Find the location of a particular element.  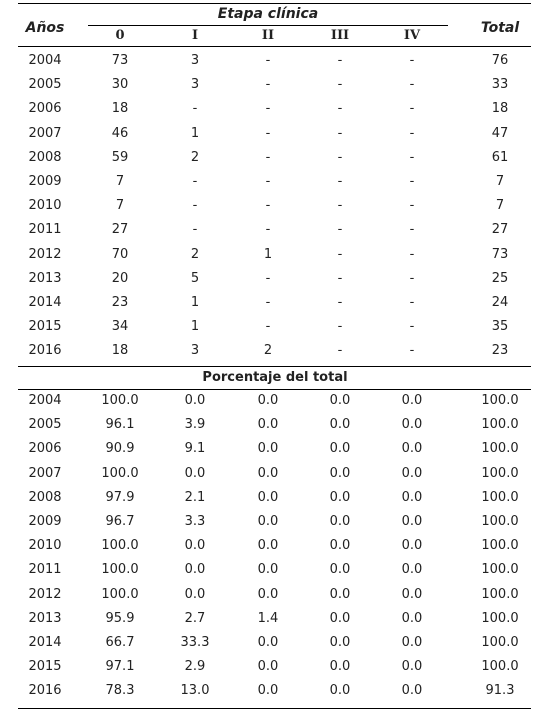

value-cell: 97.9 is located at coordinates (120, 497).